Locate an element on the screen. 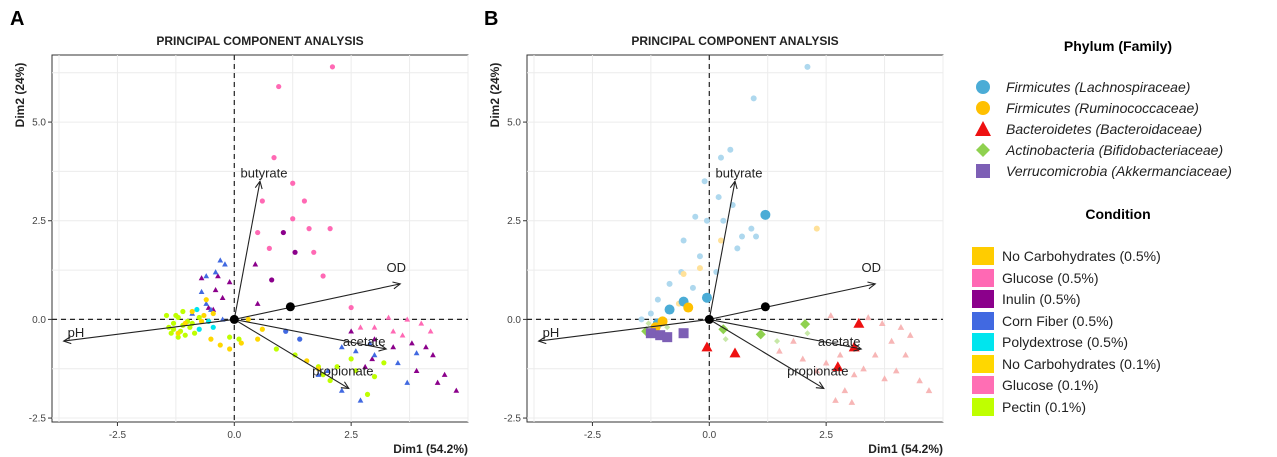  legend-phylum-label: Bacteroidetes (Bacteroidaceae) is located at coordinates (1104, 129).